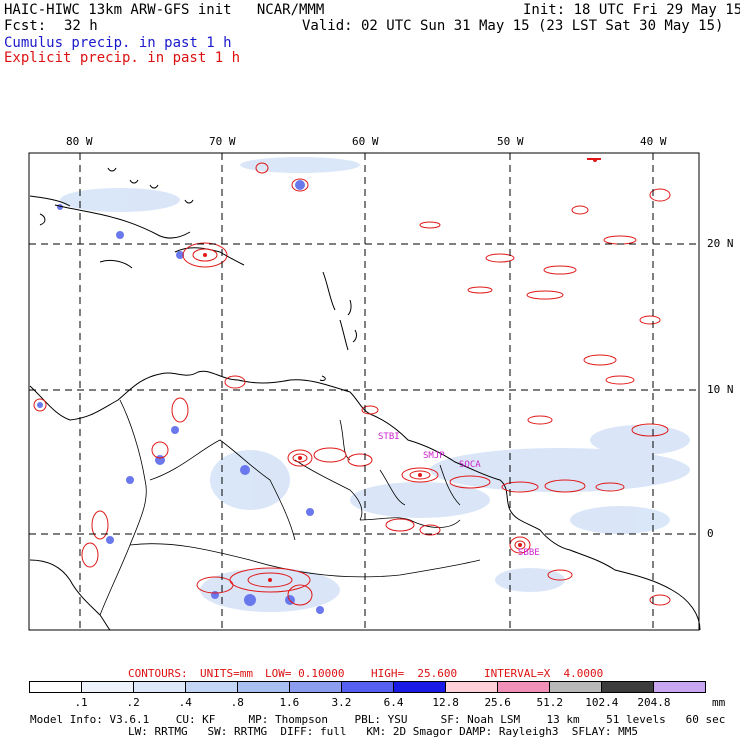  What do you see at coordinates (654, 702) in the screenshot?
I see `colorbar-tick-label: 204.8` at bounding box center [654, 702].